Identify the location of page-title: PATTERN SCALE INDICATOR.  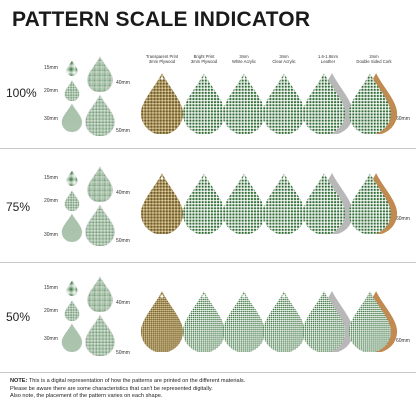
(161, 19).